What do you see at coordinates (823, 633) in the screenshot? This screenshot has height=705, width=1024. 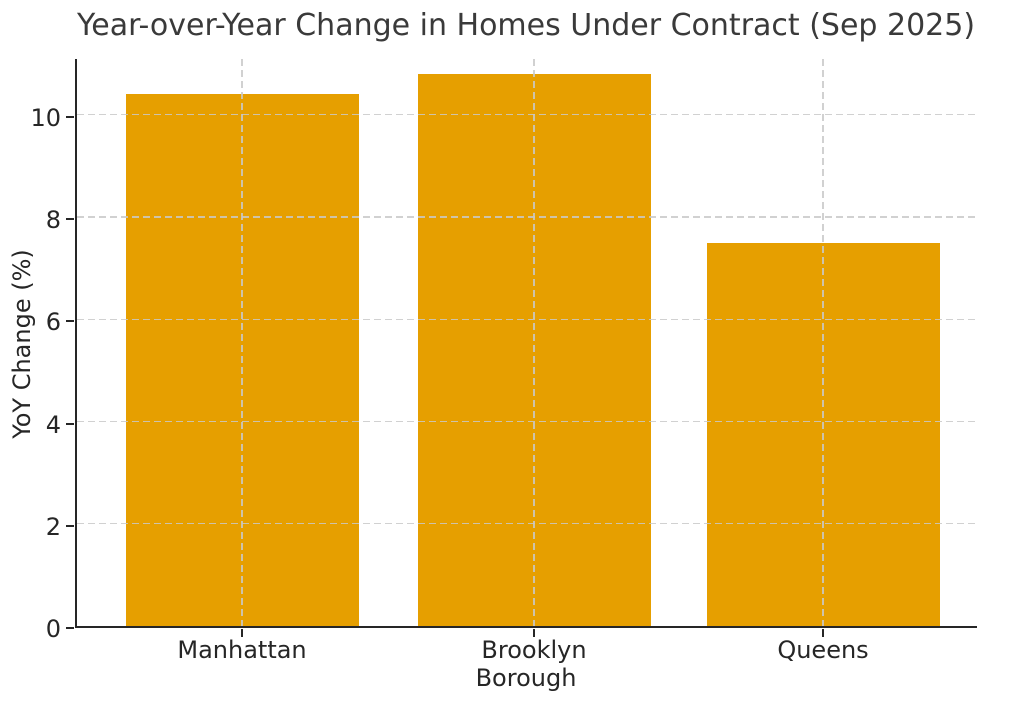 I see `x-tick-mark-queens` at bounding box center [823, 633].